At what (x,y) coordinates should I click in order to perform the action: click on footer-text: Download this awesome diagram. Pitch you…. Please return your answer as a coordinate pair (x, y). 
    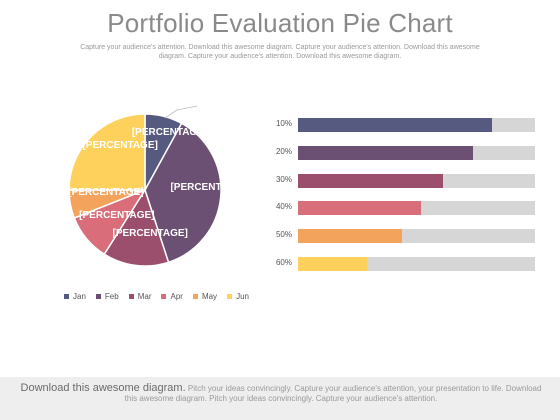
    Looking at the image, I should click on (281, 393).